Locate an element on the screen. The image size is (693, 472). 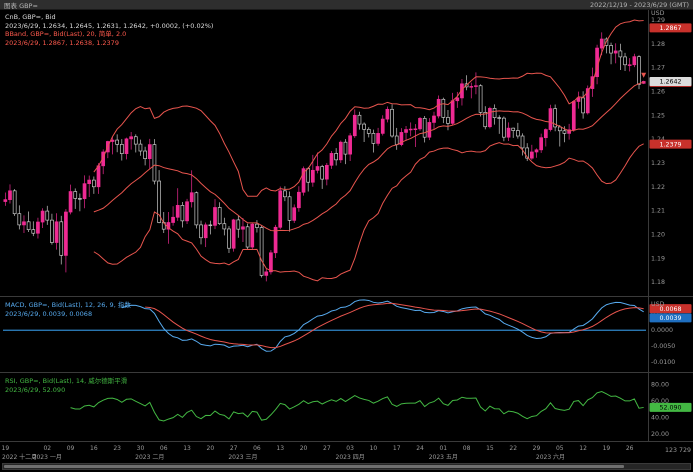
lower-band-badge: 1.2379 is located at coordinates (670, 144).